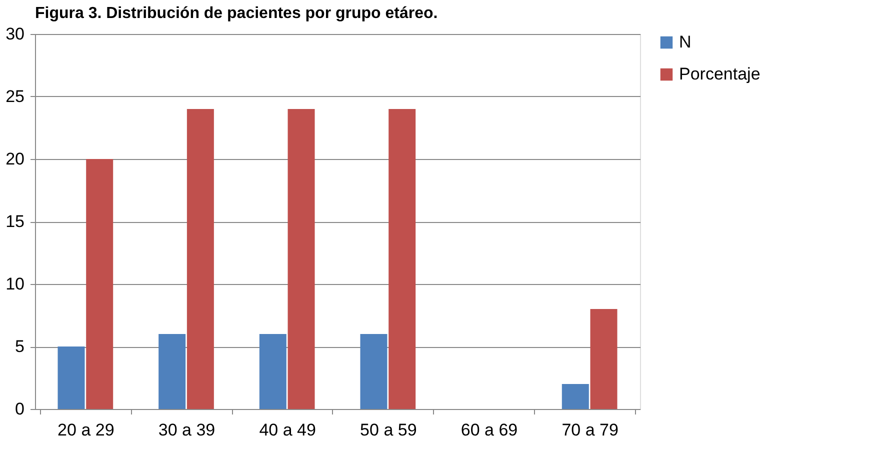 The image size is (872, 470). Describe the element at coordinates (19, 346) in the screenshot. I see `y-tick-label: 5` at that location.